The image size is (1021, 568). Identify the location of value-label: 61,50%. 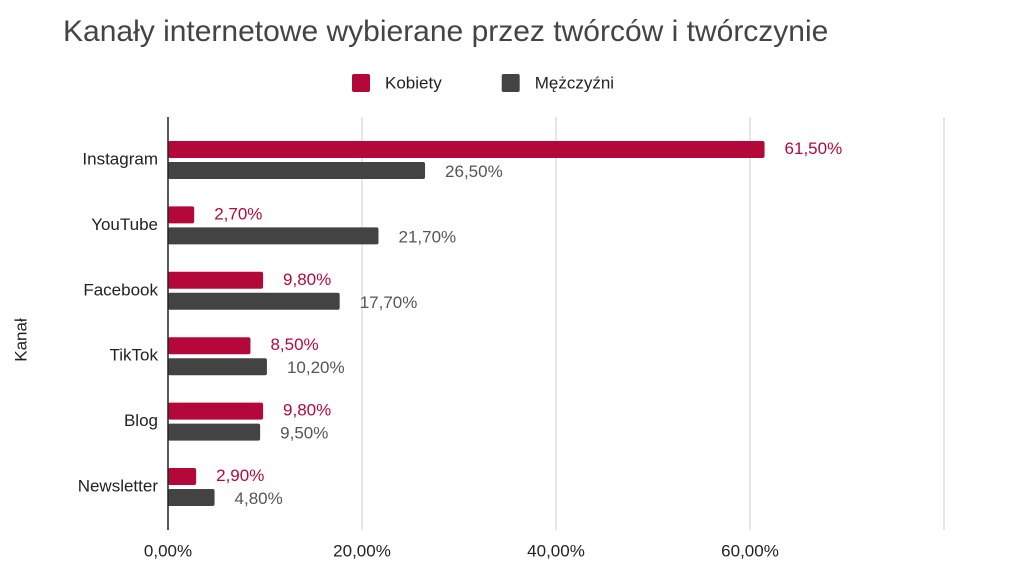
(814, 148).